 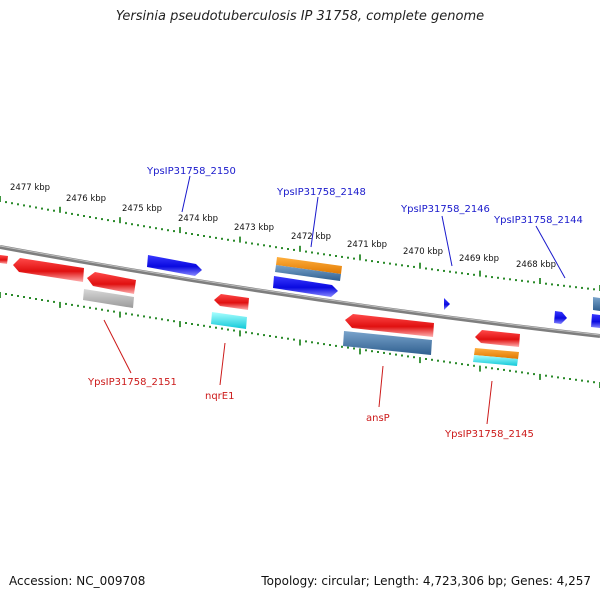 I want to click on feature-bar-grey, so click(x=108, y=298).